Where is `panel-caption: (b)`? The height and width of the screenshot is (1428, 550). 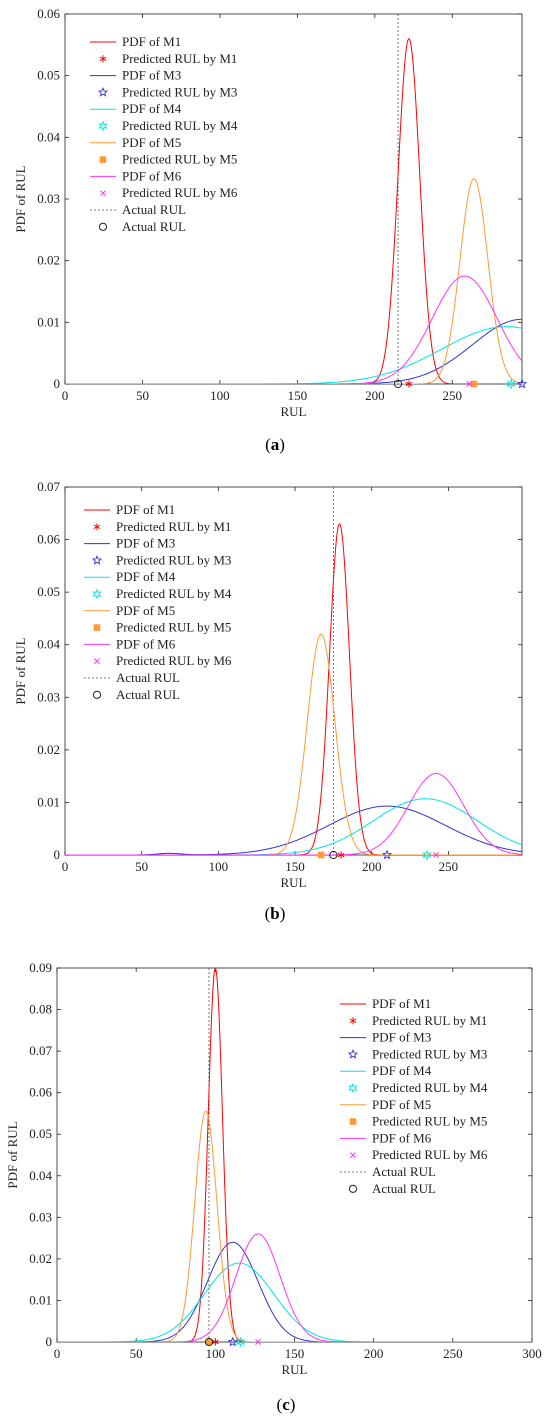
panel-caption: (b) is located at coordinates (275, 913).